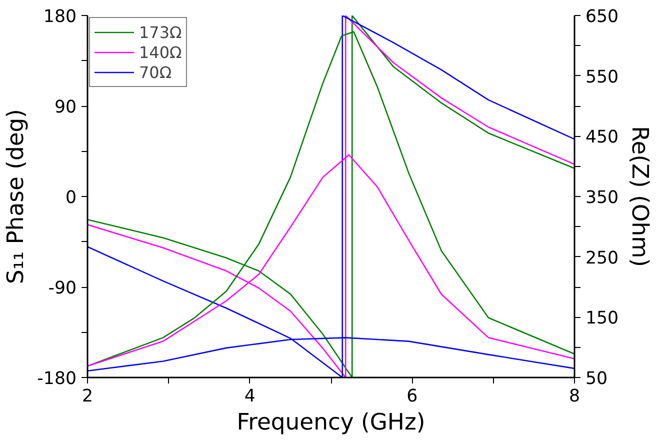 Image resolution: width=660 pixels, height=441 pixels. I want to click on x-tick-label: 2, so click(88, 396).